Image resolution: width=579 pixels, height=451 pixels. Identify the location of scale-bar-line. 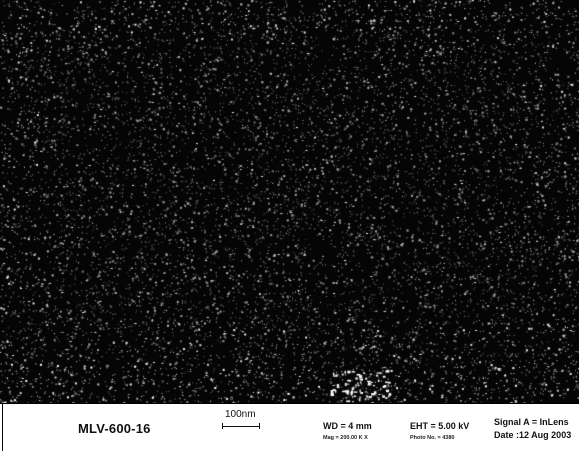
(241, 426).